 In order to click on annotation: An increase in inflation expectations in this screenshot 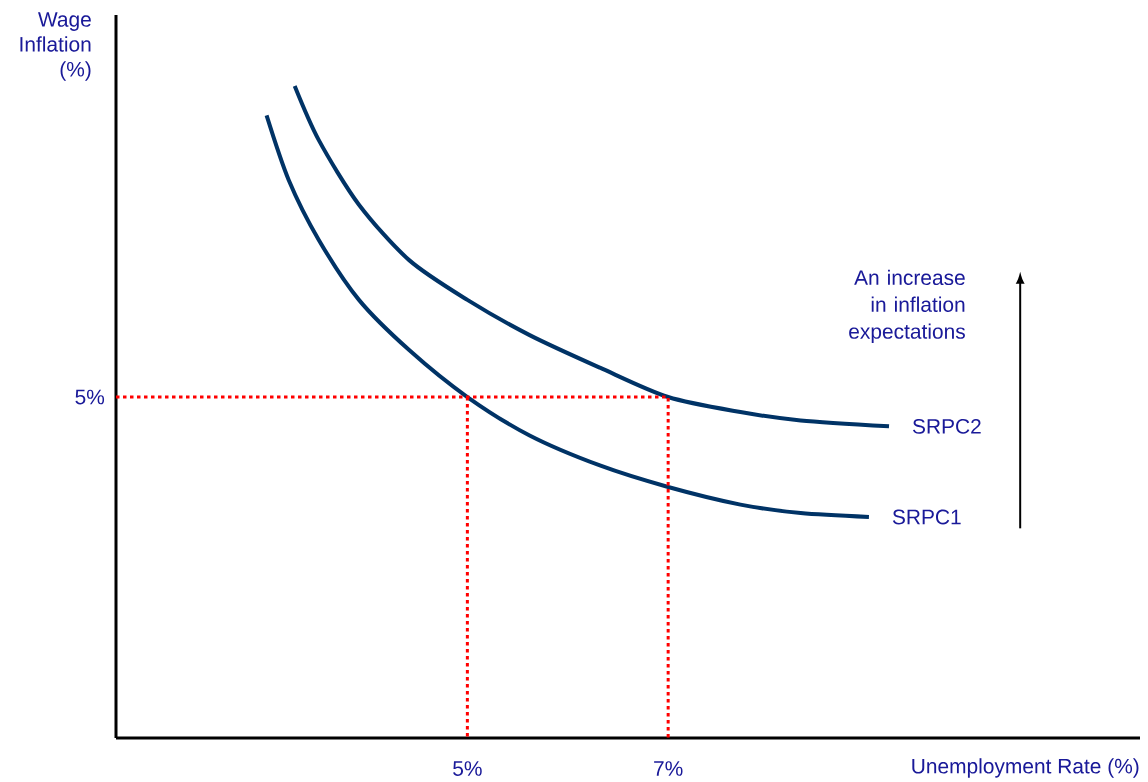, I will do `click(907, 306)`.